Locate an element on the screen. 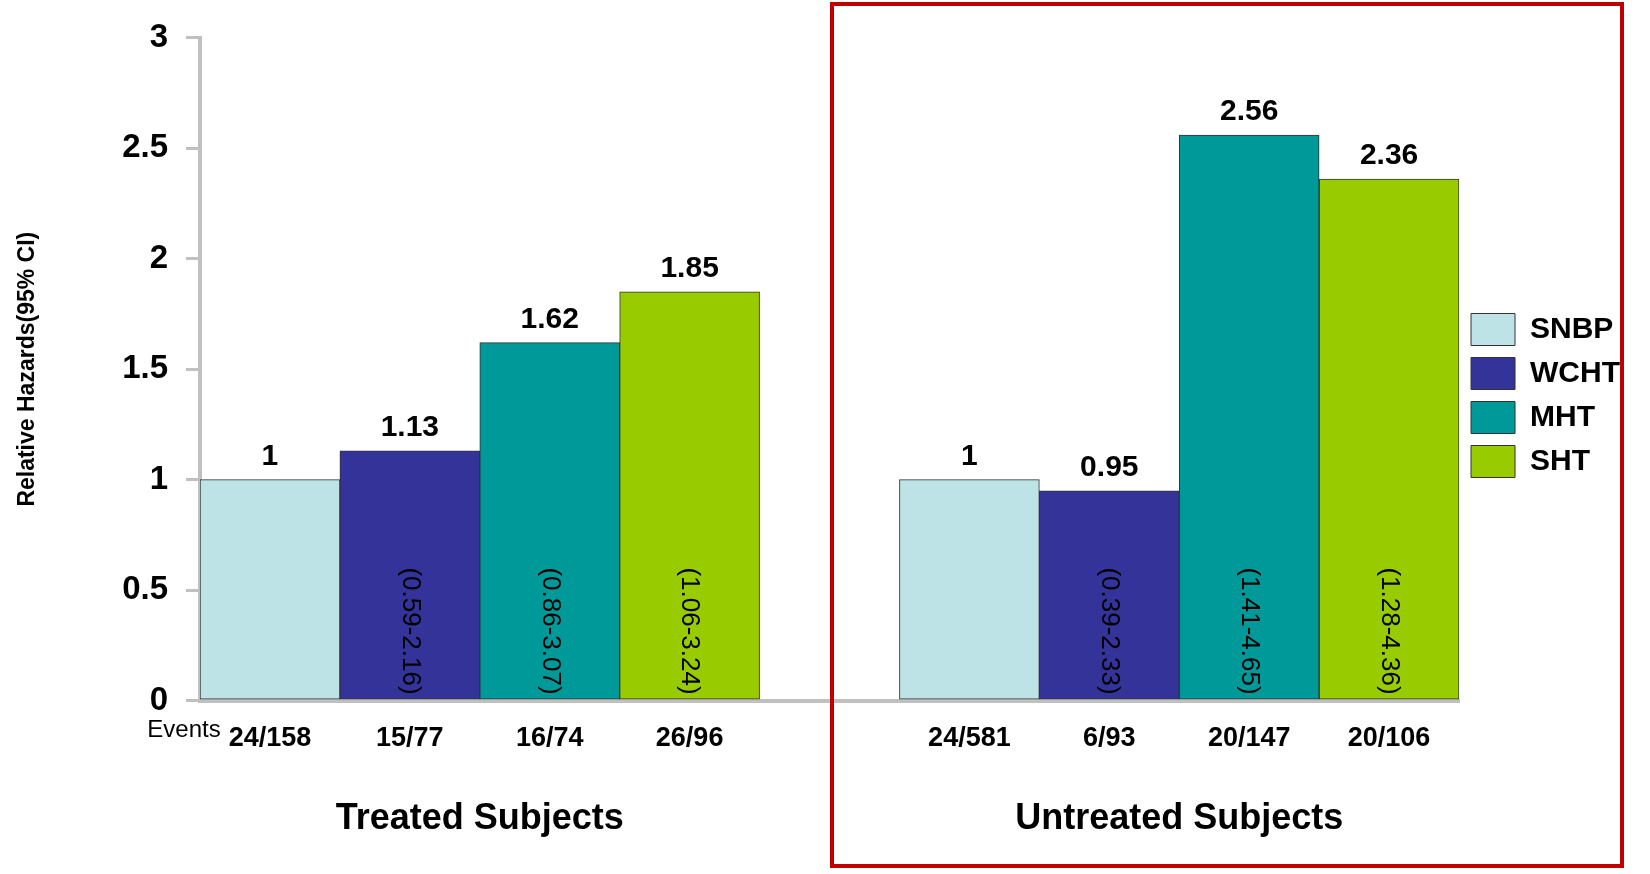 The height and width of the screenshot is (874, 1650). x-tick-label: 26/96 is located at coordinates (689, 737).